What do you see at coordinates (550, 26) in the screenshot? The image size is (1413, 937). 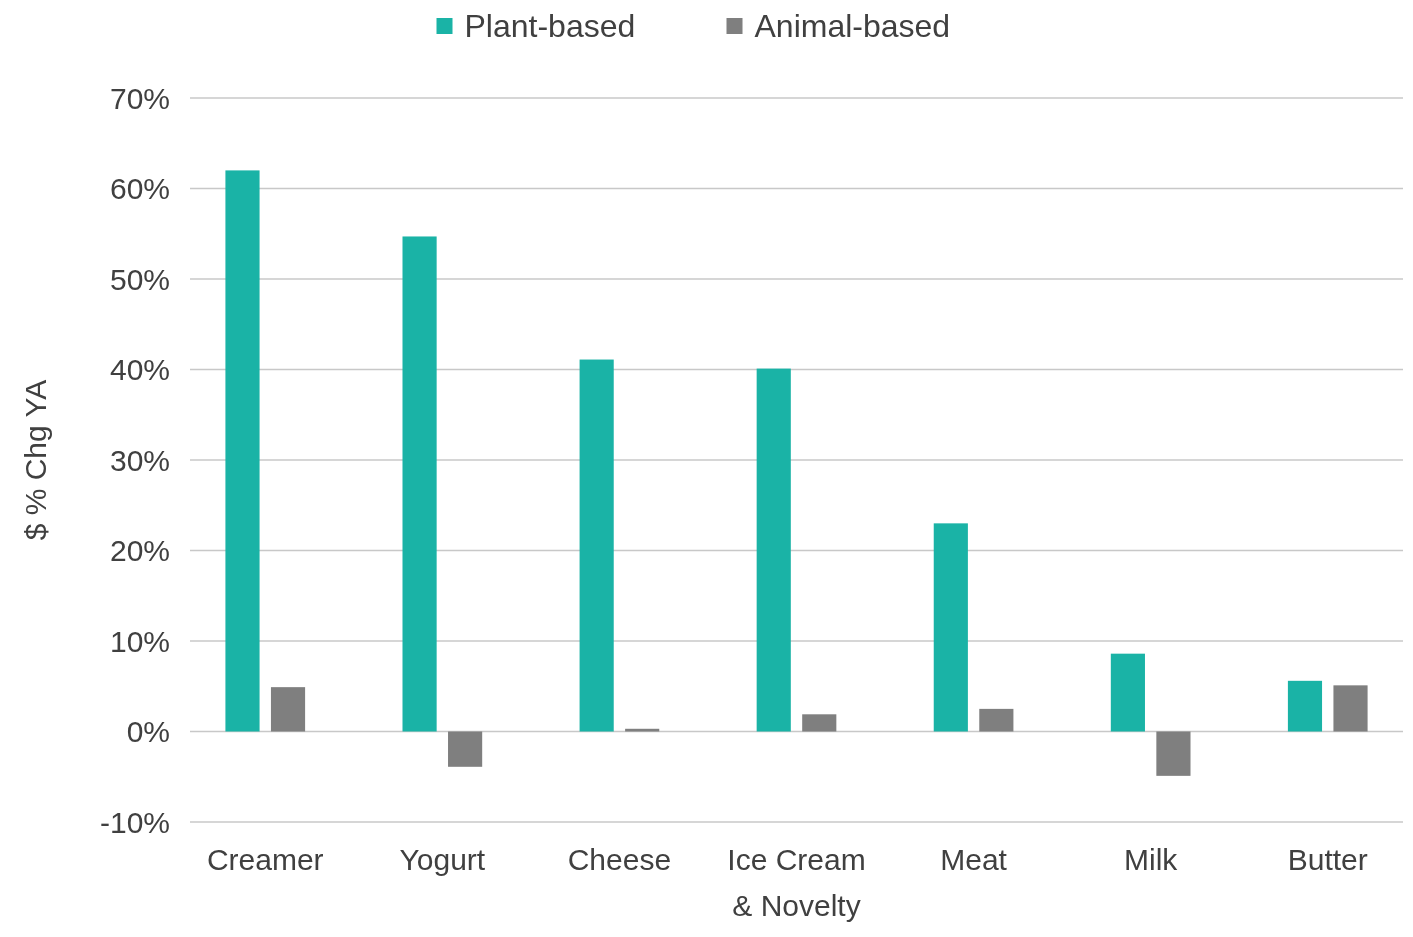 I see `legend-label: Plant-based` at bounding box center [550, 26].